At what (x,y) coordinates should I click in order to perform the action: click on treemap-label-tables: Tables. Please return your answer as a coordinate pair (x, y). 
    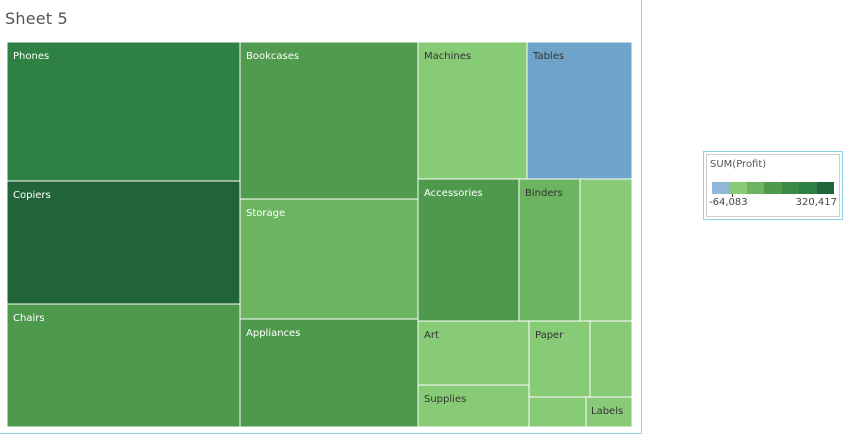
    Looking at the image, I should click on (548, 56).